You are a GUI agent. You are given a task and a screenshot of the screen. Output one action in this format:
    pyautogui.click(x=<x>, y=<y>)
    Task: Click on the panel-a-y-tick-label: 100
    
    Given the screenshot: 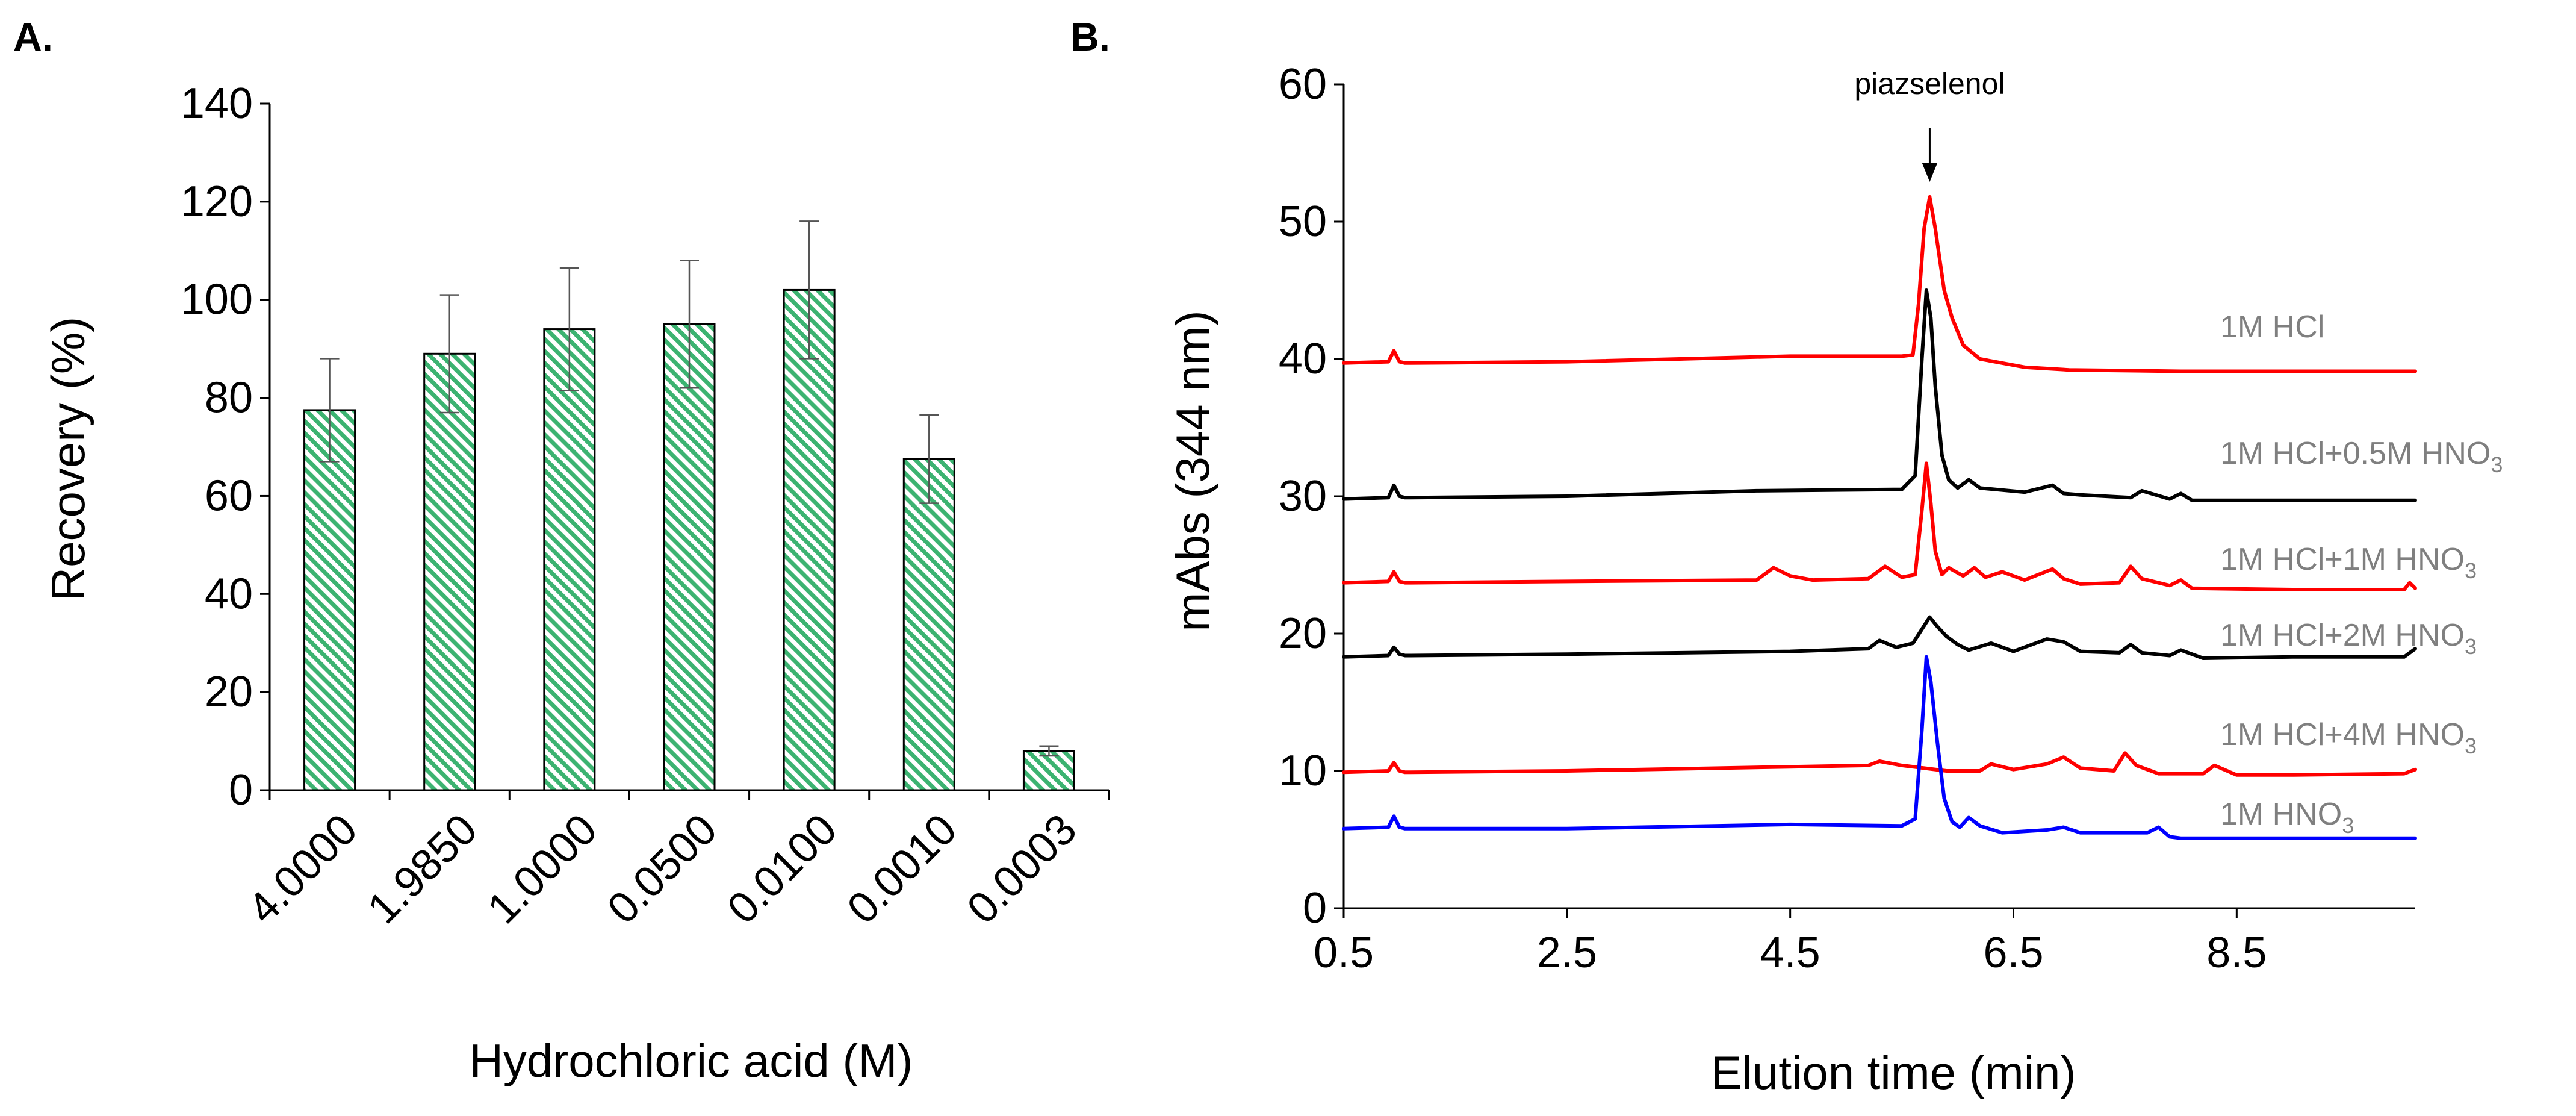 What is the action you would take?
    pyautogui.click(x=217, y=300)
    